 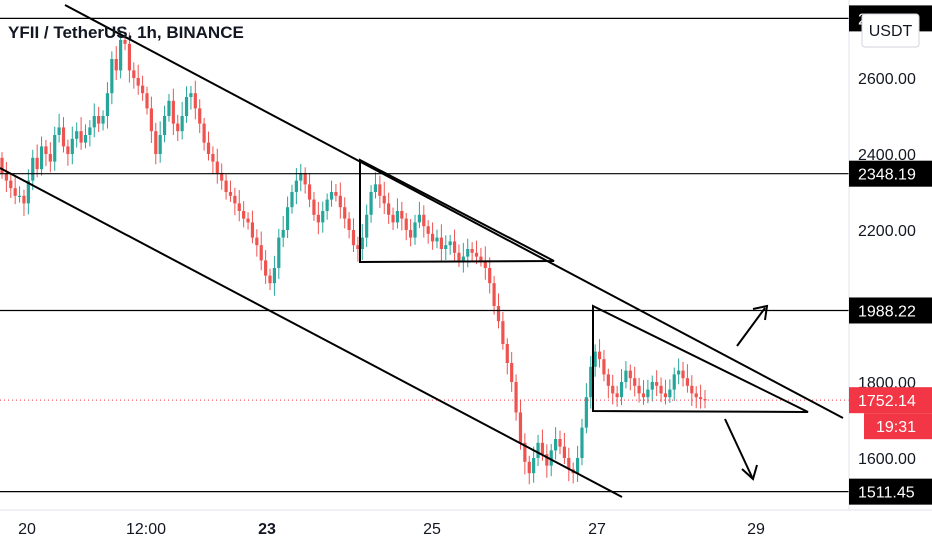 What do you see at coordinates (886, 493) in the screenshot?
I see `price-level-tag-text: 1511.45` at bounding box center [886, 493].